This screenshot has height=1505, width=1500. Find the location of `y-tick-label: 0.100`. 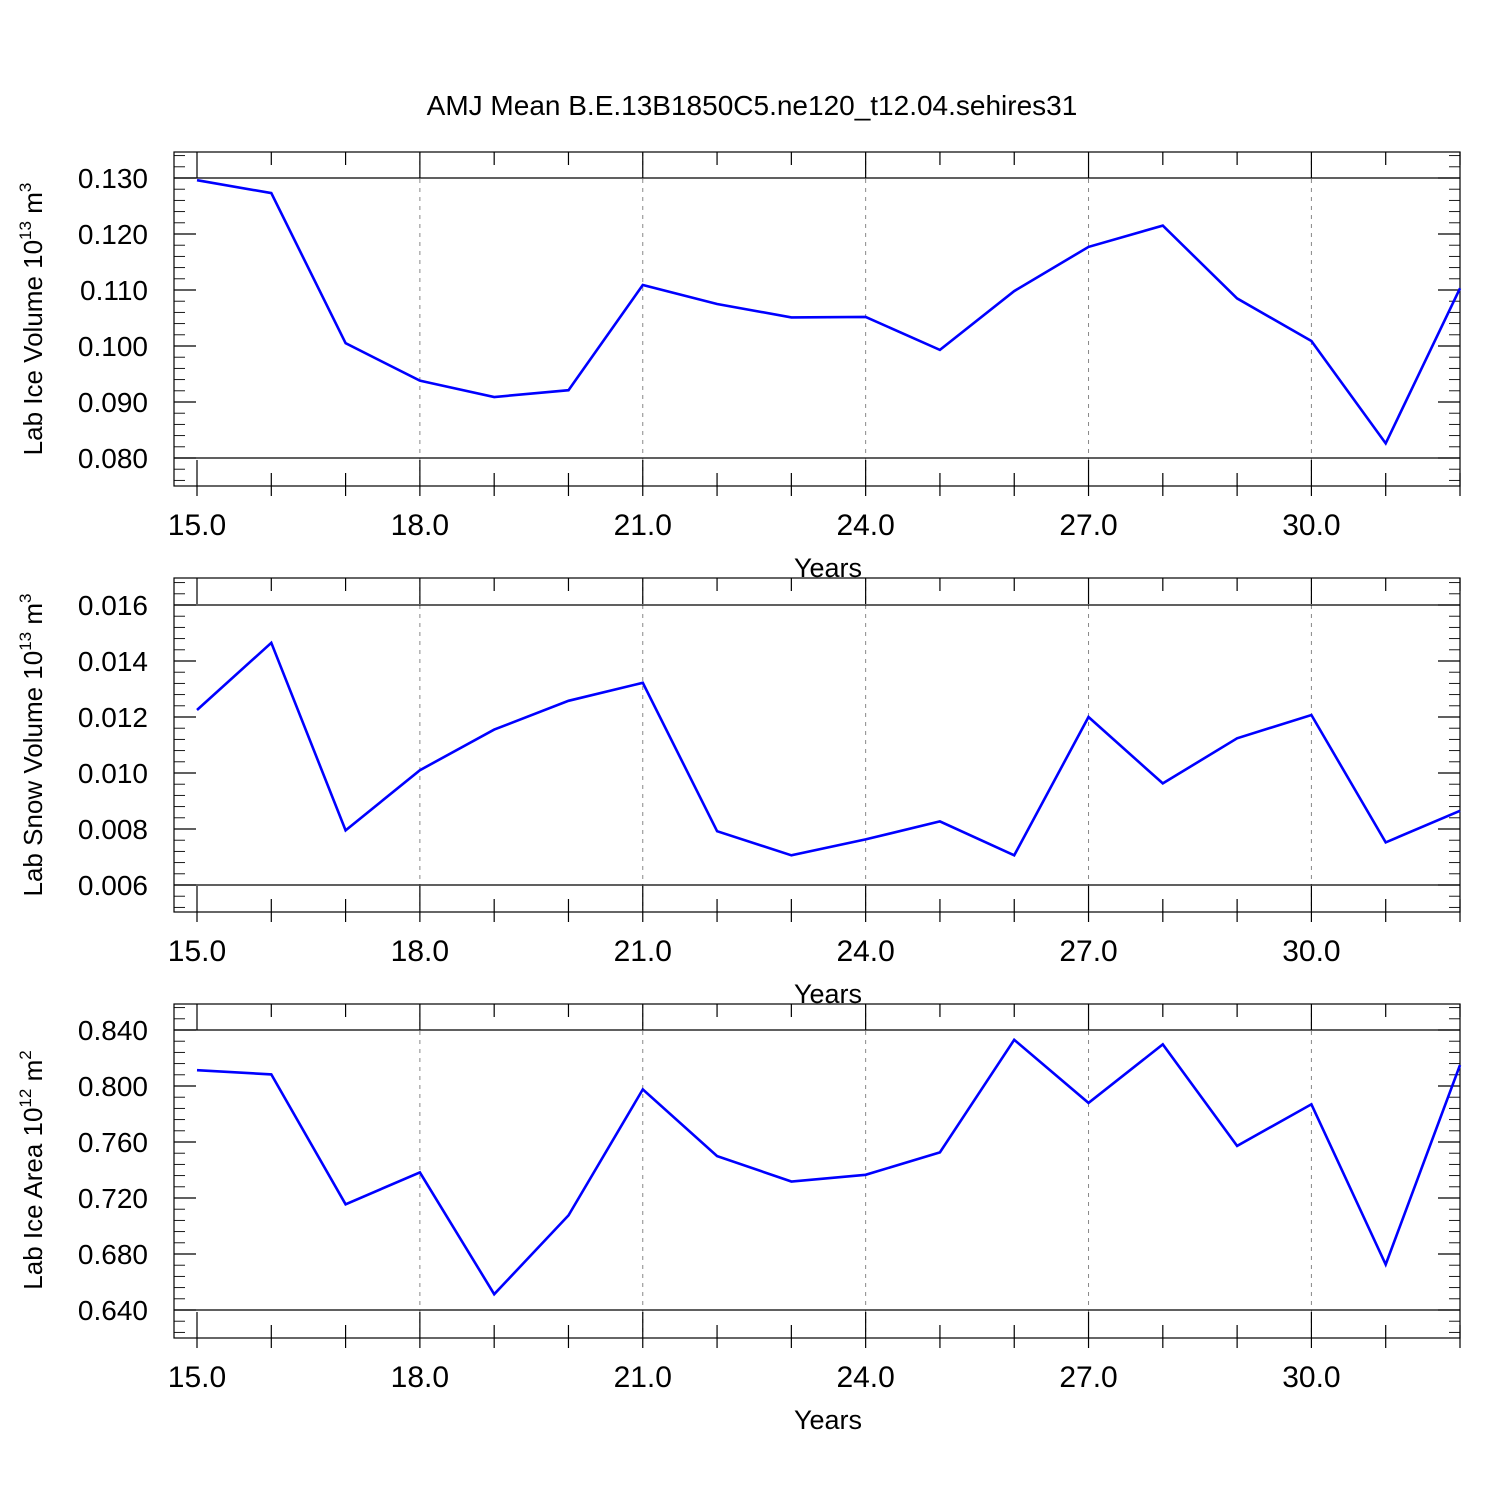

y-tick-label: 0.100 is located at coordinates (113, 346).